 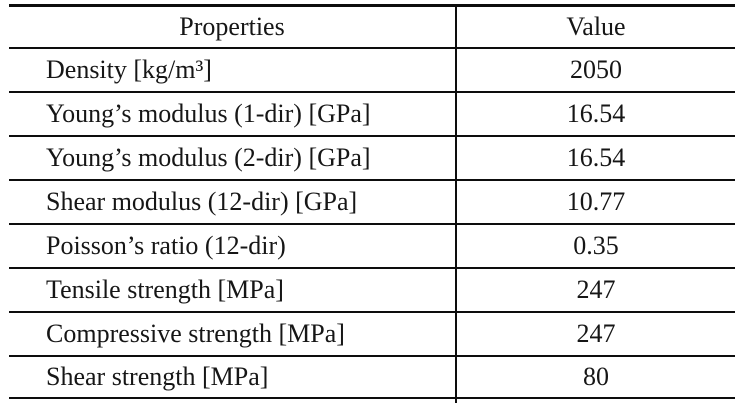 I want to click on value-cell: 0.35, so click(x=595, y=245).